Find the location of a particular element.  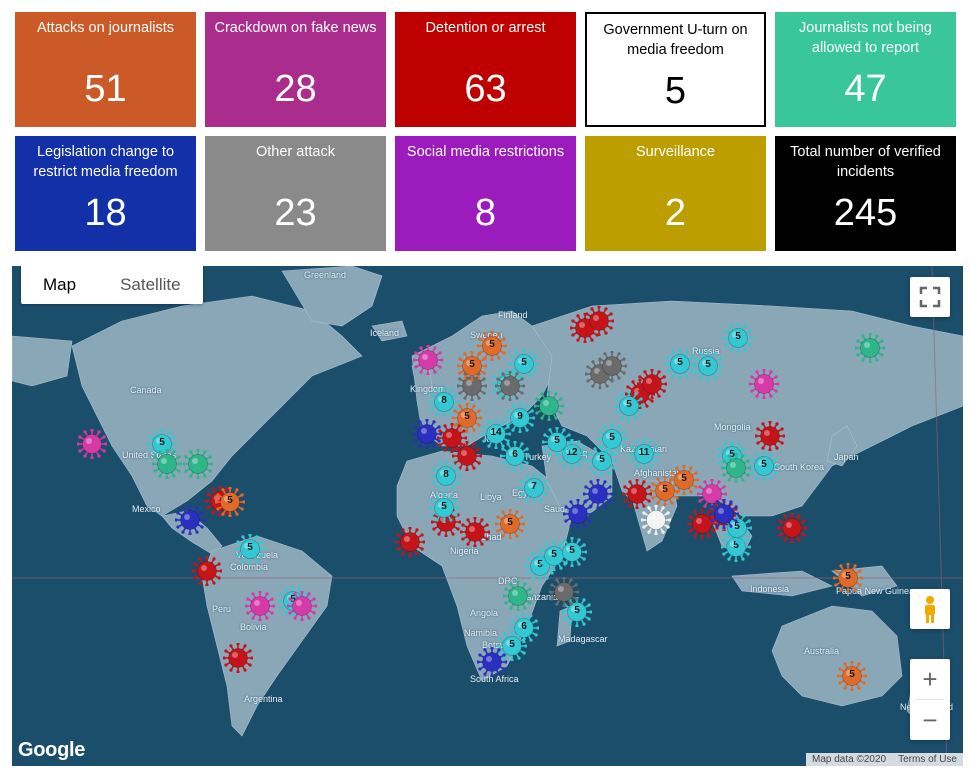

pegman-icon is located at coordinates (930, 609).